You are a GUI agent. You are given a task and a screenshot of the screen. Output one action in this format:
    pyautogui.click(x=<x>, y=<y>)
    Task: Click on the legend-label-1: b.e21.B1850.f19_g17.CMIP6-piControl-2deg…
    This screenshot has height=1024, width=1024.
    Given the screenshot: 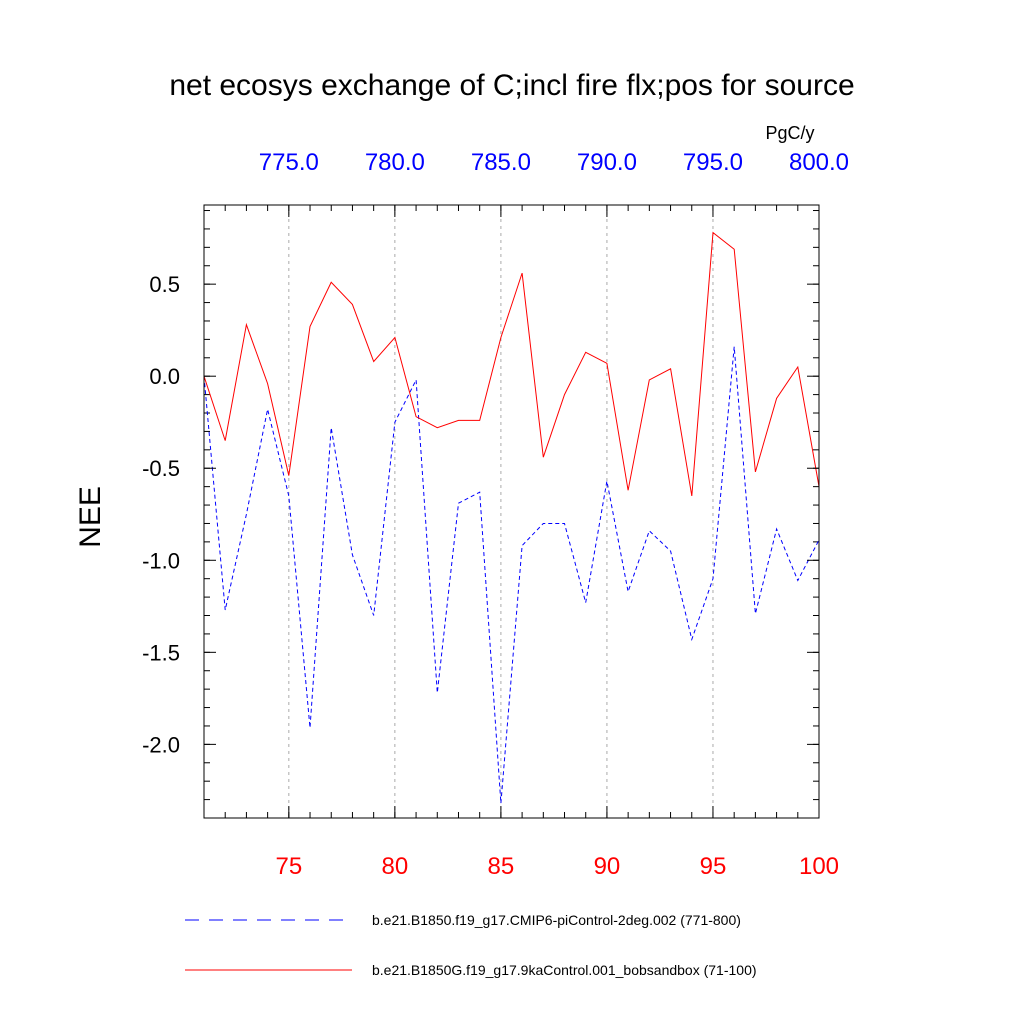 What is the action you would take?
    pyautogui.click(x=556, y=920)
    